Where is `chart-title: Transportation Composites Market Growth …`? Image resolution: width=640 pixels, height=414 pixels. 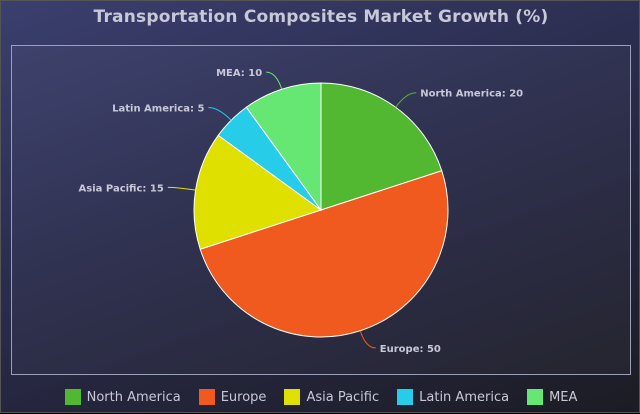
chart-title: Transportation Composites Market Growth … is located at coordinates (321, 17).